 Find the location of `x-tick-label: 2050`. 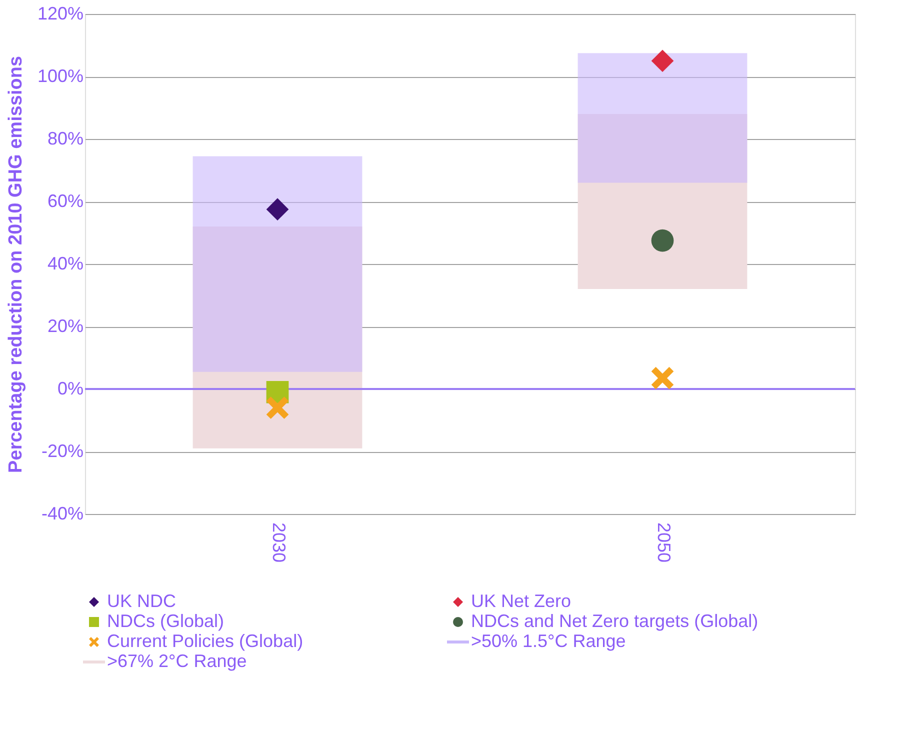

x-tick-label: 2050 is located at coordinates (664, 542).